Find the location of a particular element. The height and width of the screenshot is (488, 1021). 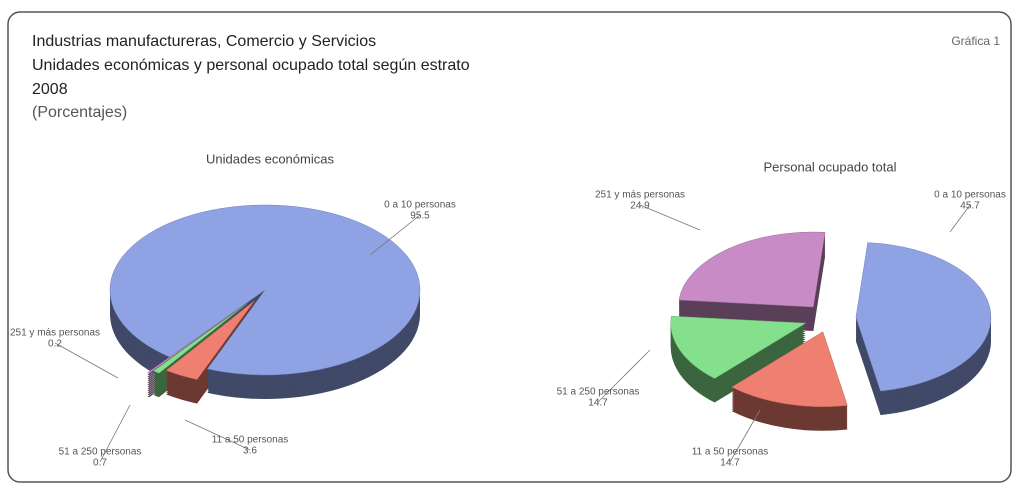

figure-label: Gráfica 1 is located at coordinates (975, 41).